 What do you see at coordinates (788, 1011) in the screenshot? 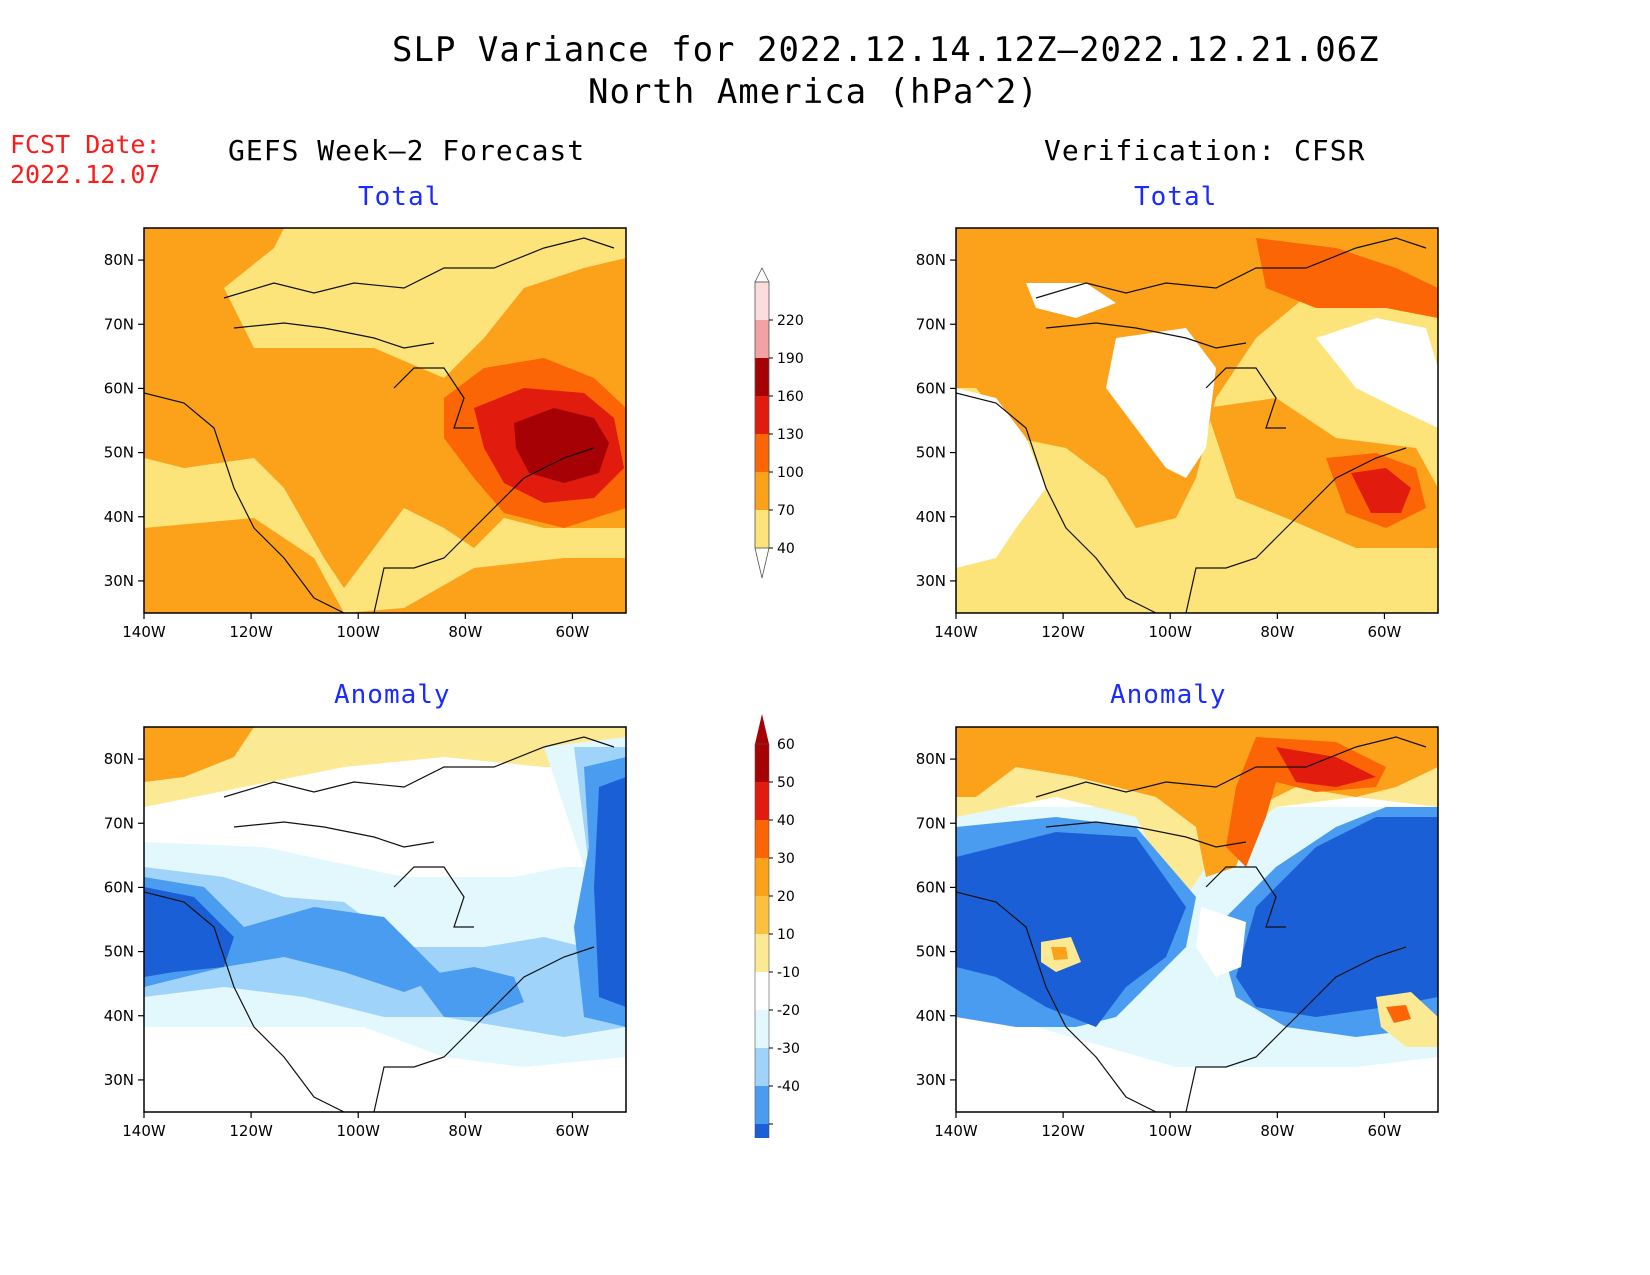
I see `colorbar-label: -20` at bounding box center [788, 1011].